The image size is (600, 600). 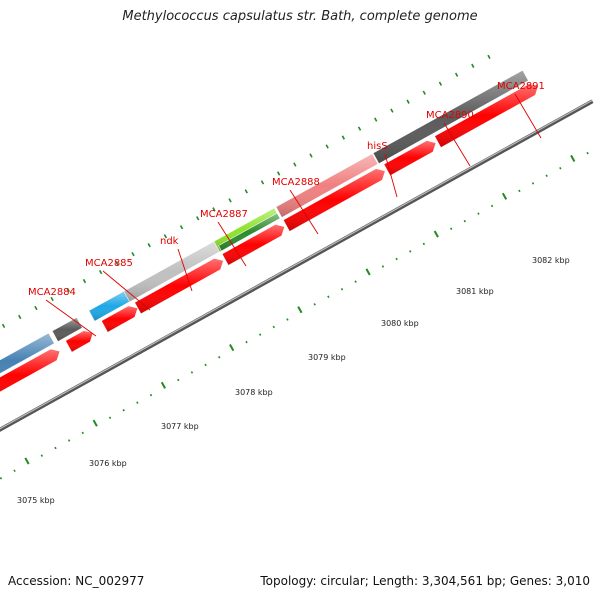 What do you see at coordinates (377, 146) in the screenshot?
I see `gene-label-hiss: hisS` at bounding box center [377, 146].